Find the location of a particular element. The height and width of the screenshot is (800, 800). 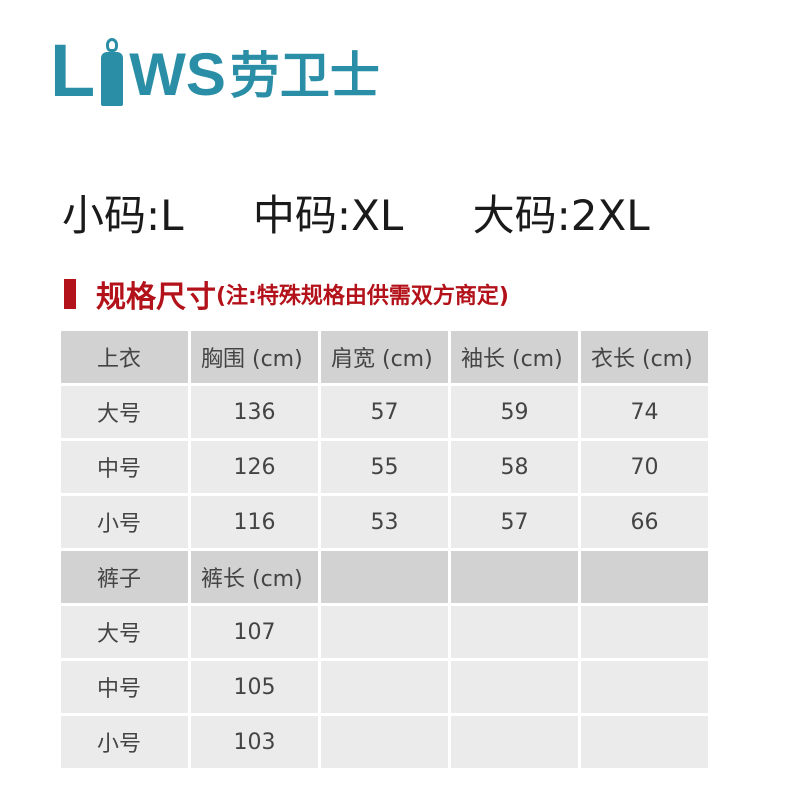

table-cell: 58 is located at coordinates (514, 467).